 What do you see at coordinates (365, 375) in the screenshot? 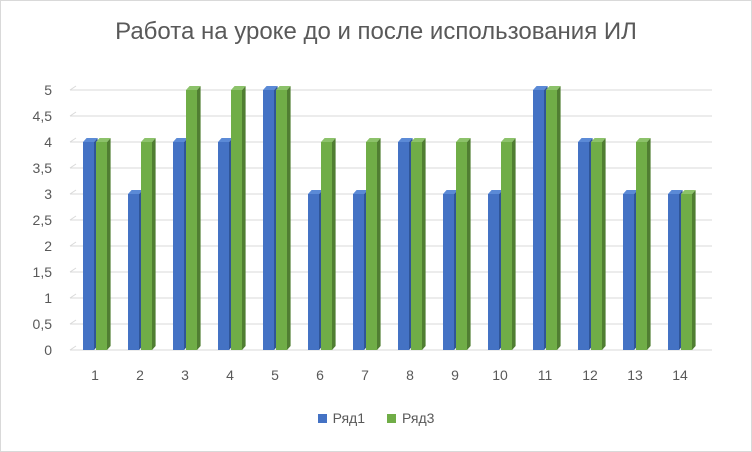
I see `x-tick-label: 7` at bounding box center [365, 375].